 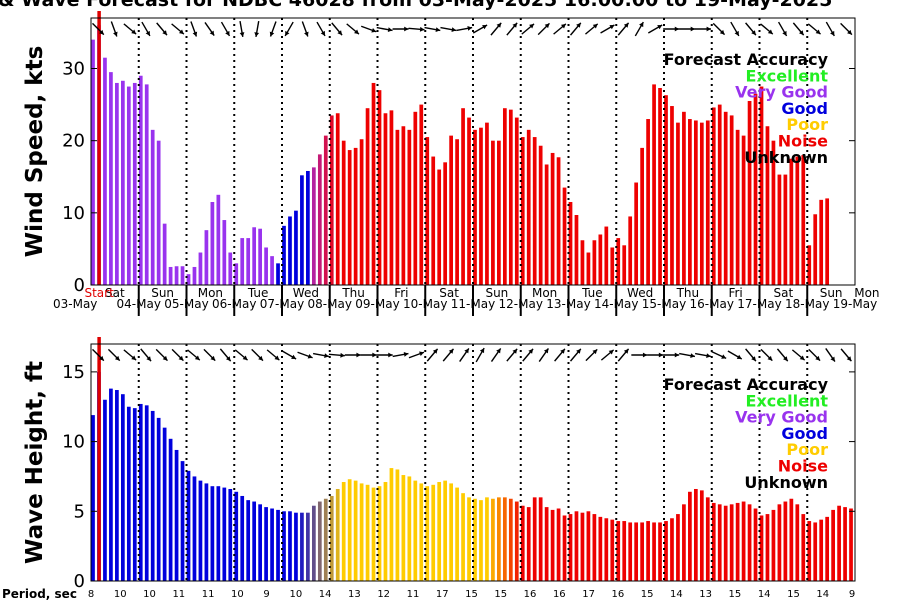 What do you see at coordinates (73, 442) in the screenshot?
I see `wave-ytick-label: 10` at bounding box center [73, 442].